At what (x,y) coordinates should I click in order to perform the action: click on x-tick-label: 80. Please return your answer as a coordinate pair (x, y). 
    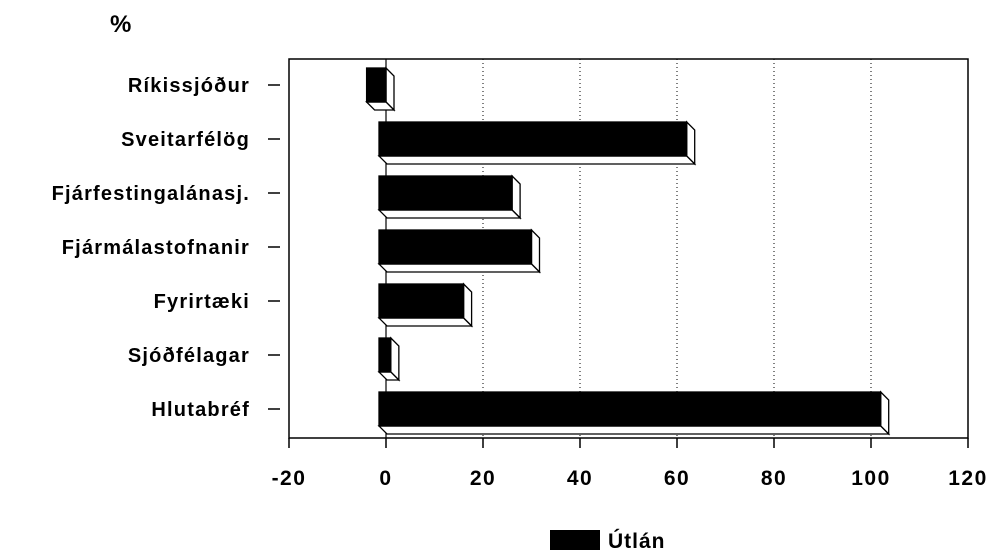
    Looking at the image, I should click on (774, 478).